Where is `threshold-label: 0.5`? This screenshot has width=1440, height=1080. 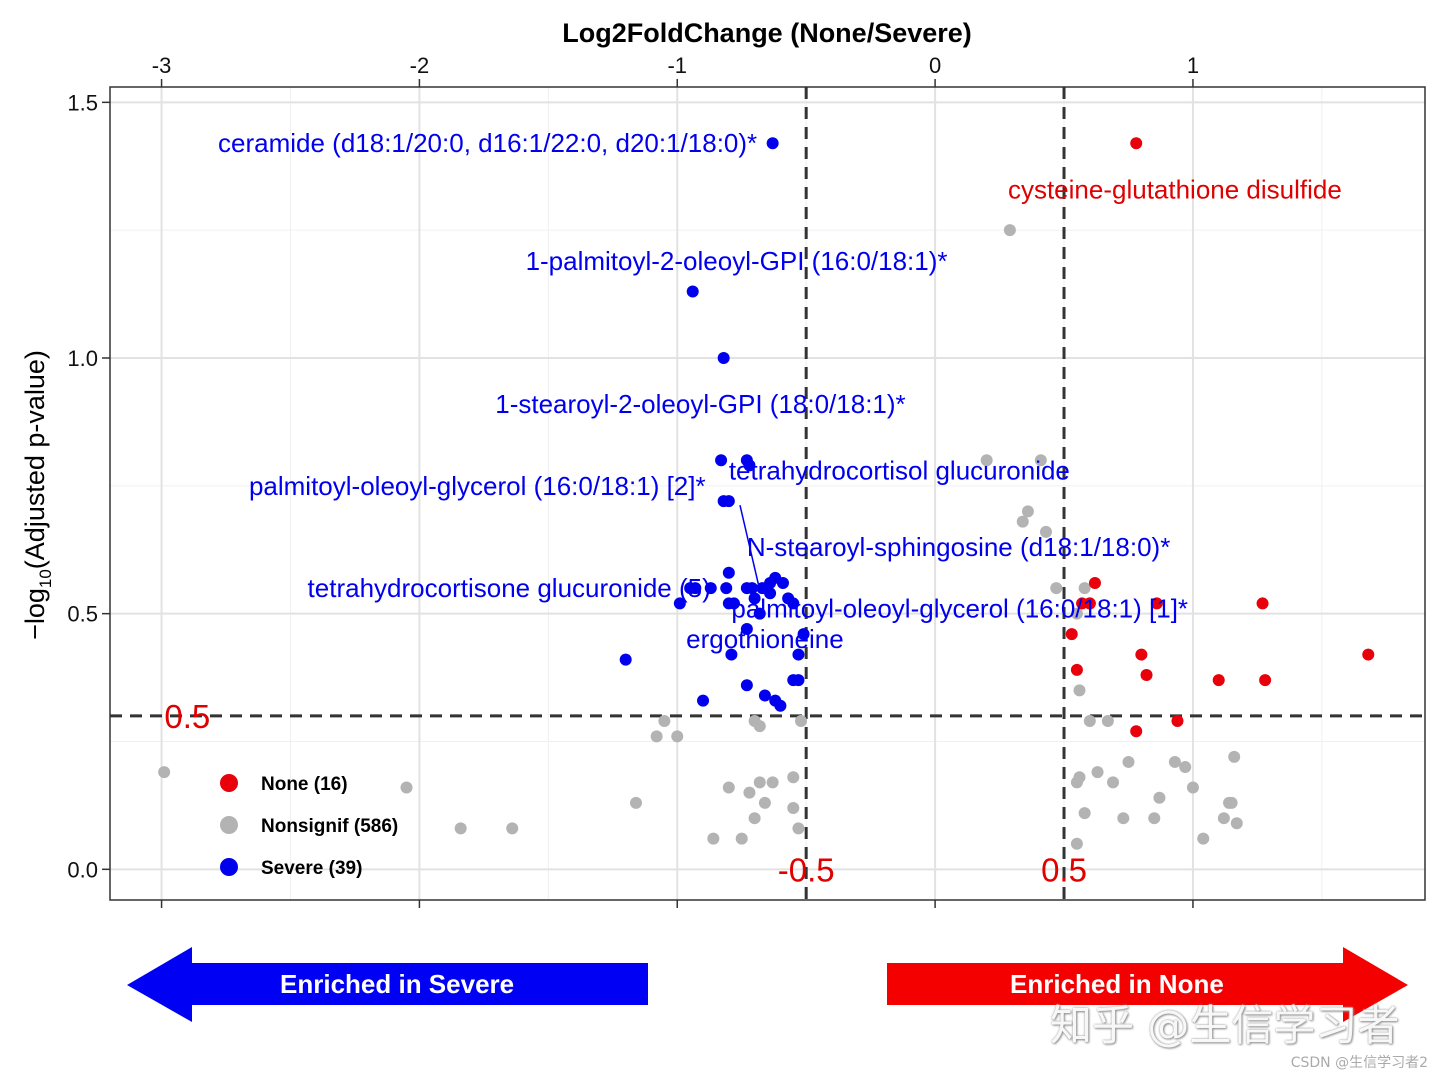
threshold-label: 0.5 is located at coordinates (1064, 869).